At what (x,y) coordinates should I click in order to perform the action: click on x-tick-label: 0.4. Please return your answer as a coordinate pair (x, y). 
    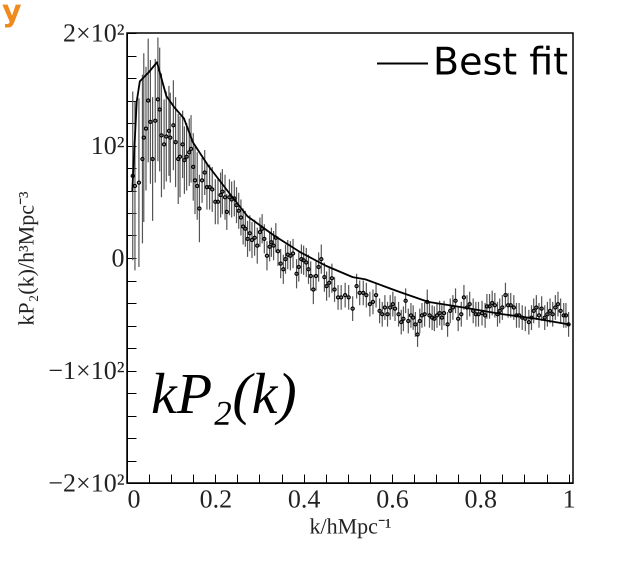
    Looking at the image, I should click on (304, 499).